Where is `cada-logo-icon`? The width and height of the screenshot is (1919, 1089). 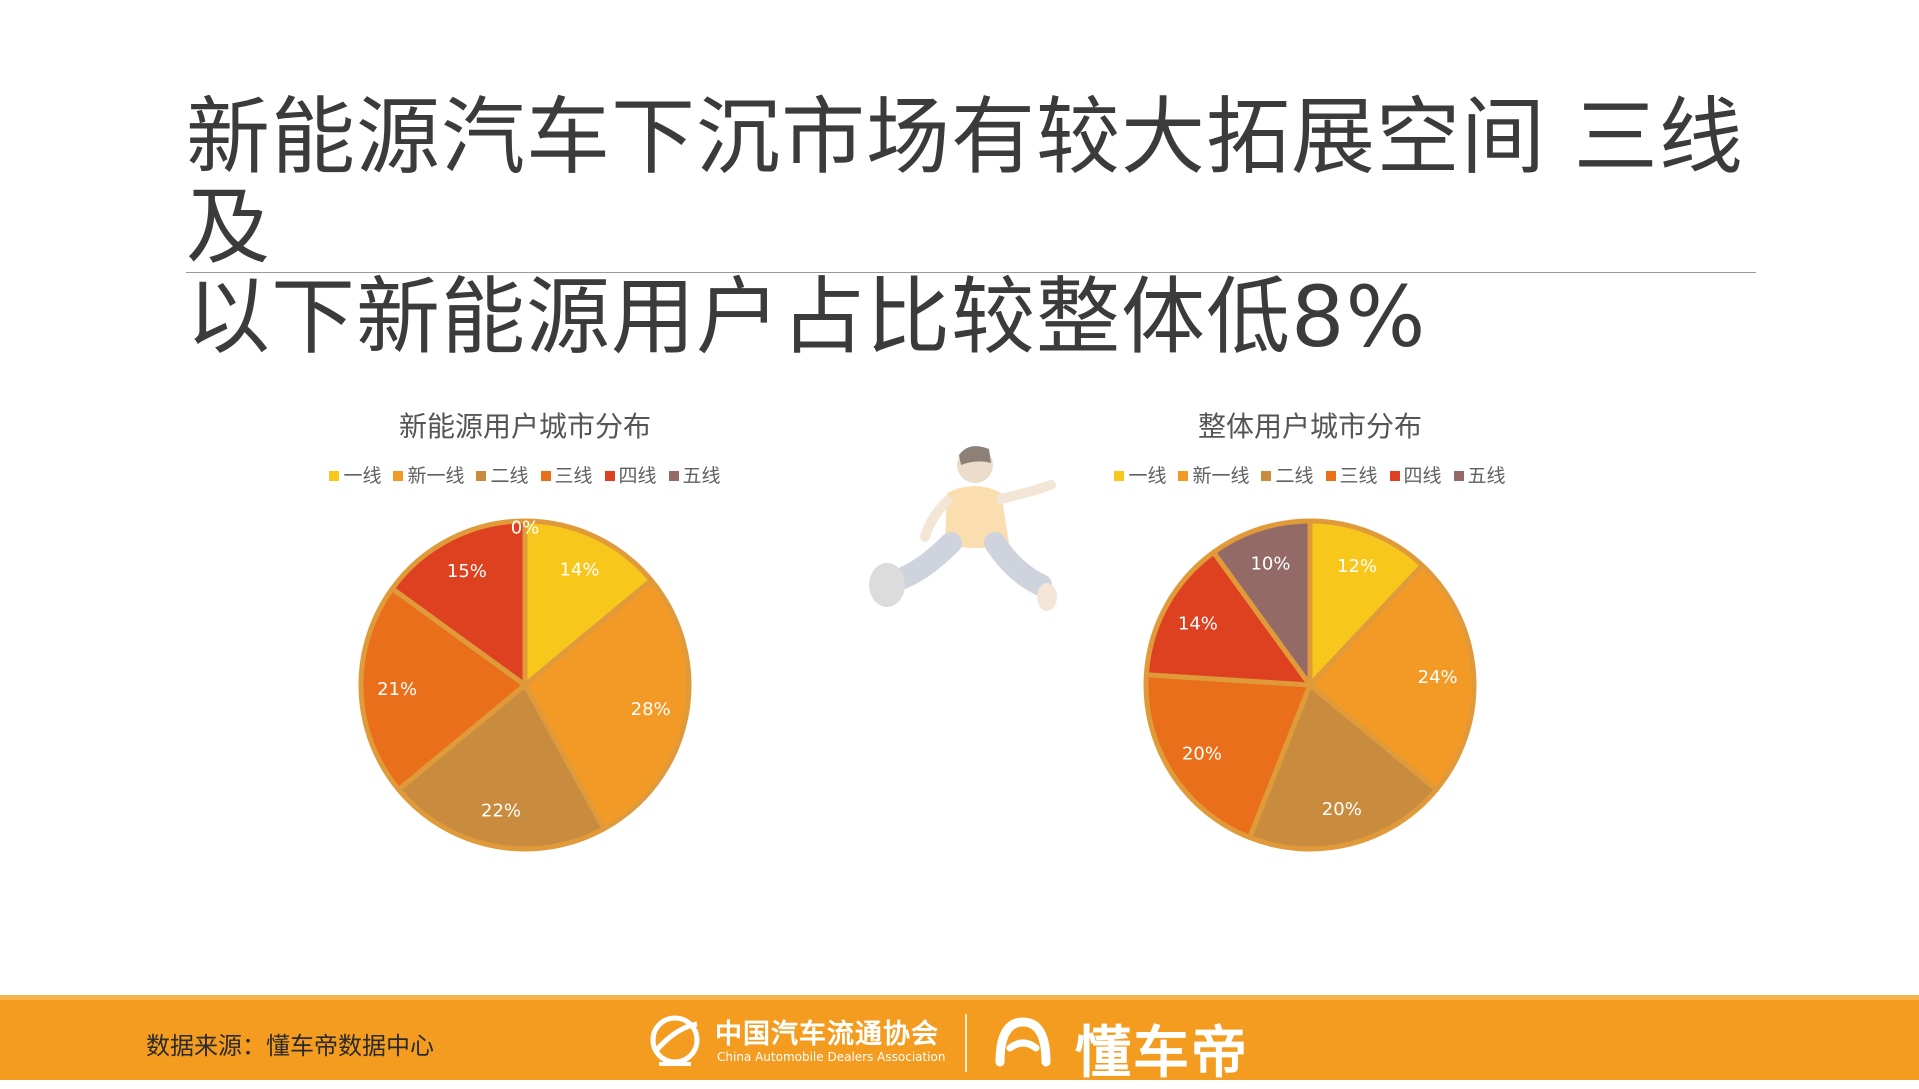 cada-logo-icon is located at coordinates (675, 1040).